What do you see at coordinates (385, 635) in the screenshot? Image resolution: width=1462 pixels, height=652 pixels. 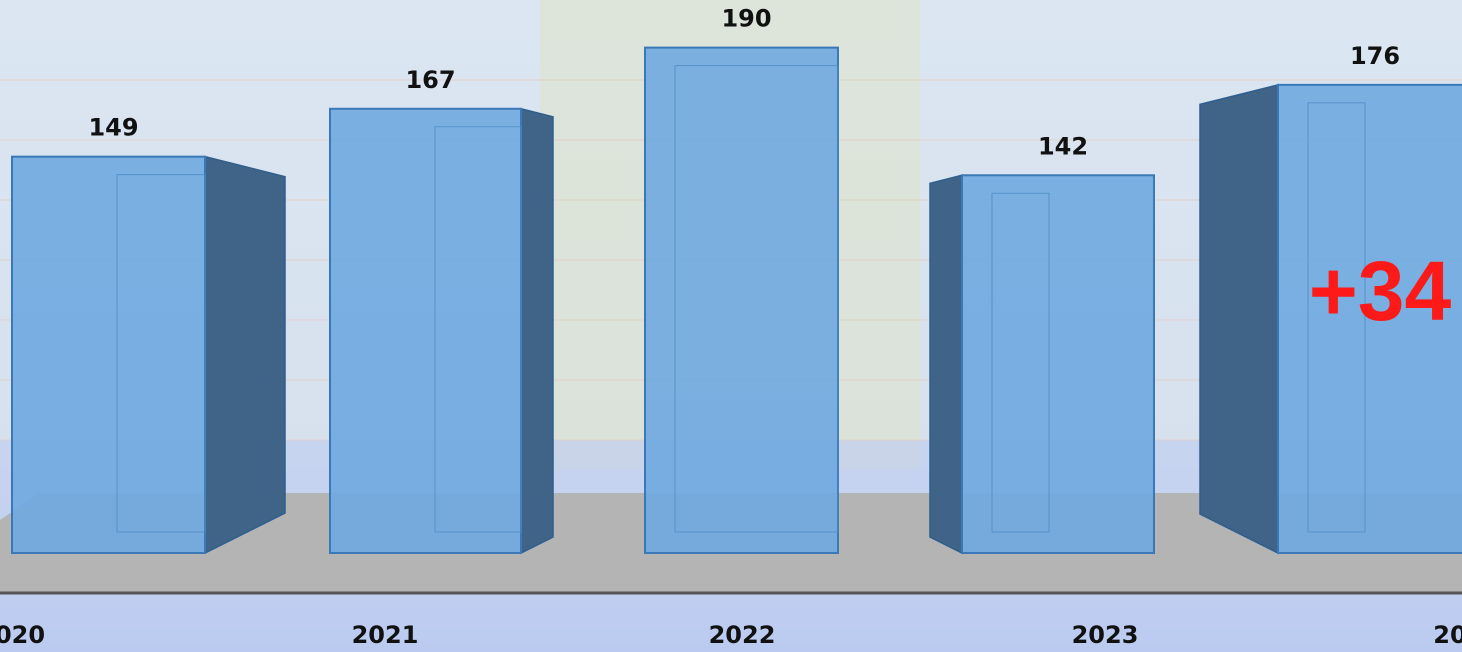 I see `x-tick-label: 2021` at bounding box center [385, 635].